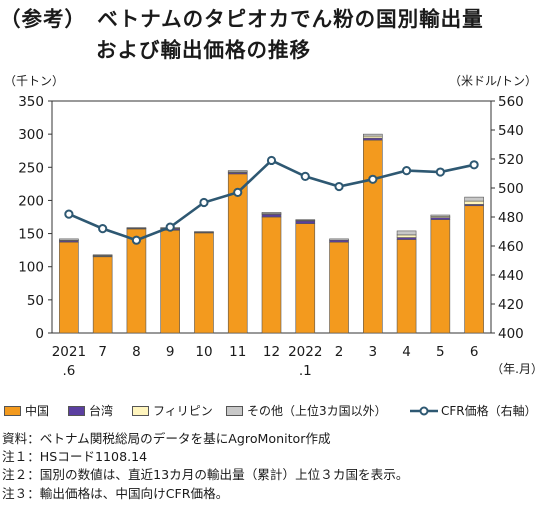 The image size is (546, 505). I want to click on x-axis-tick-label: .1, so click(305, 371).